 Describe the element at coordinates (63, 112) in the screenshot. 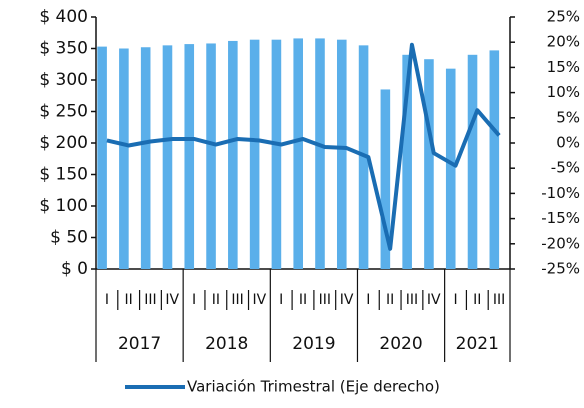

I see `y-tick-label: $ 250` at that location.